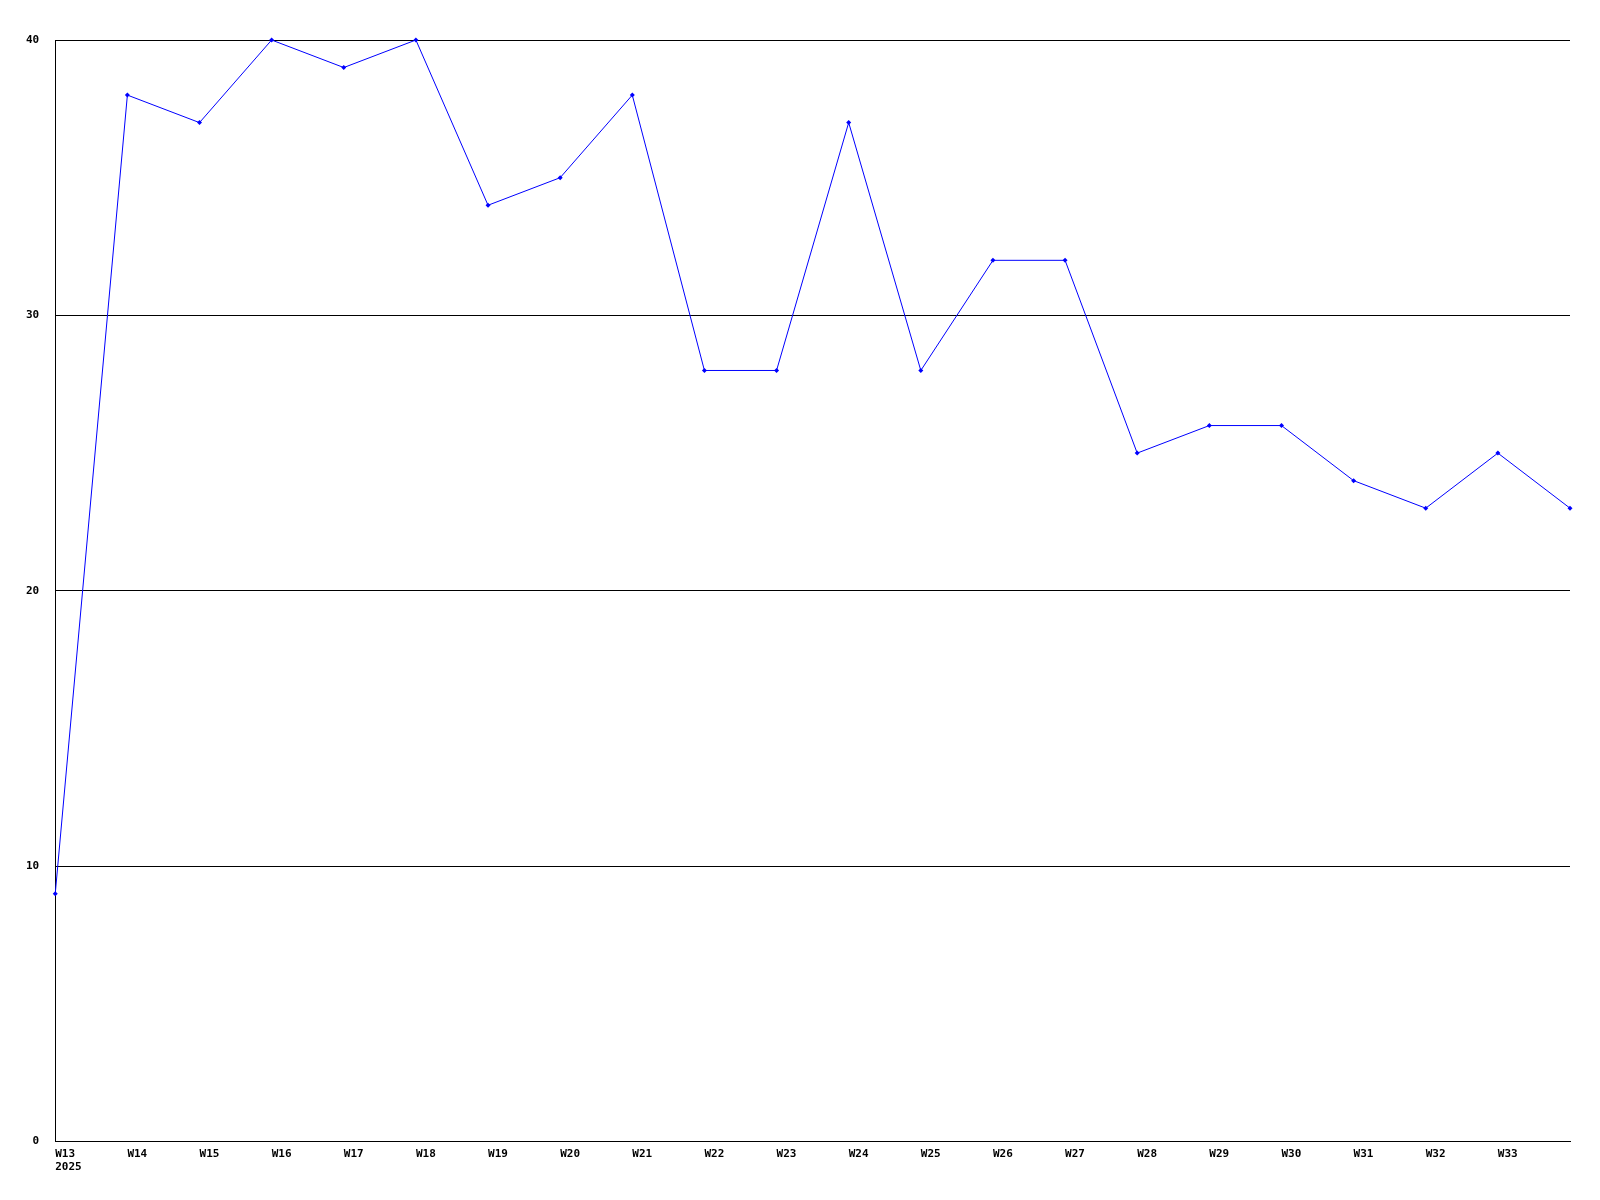  Describe the element at coordinates (137, 1154) in the screenshot. I see `x-tick-label: W14` at that location.